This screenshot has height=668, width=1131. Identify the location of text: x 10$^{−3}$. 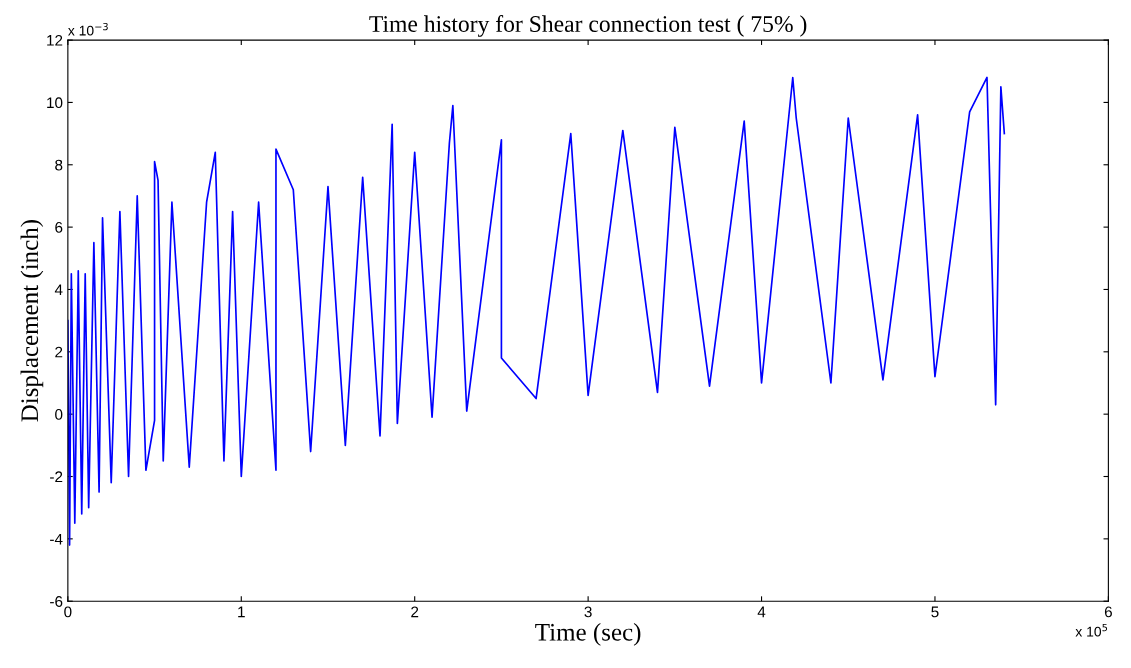
(88, 29).